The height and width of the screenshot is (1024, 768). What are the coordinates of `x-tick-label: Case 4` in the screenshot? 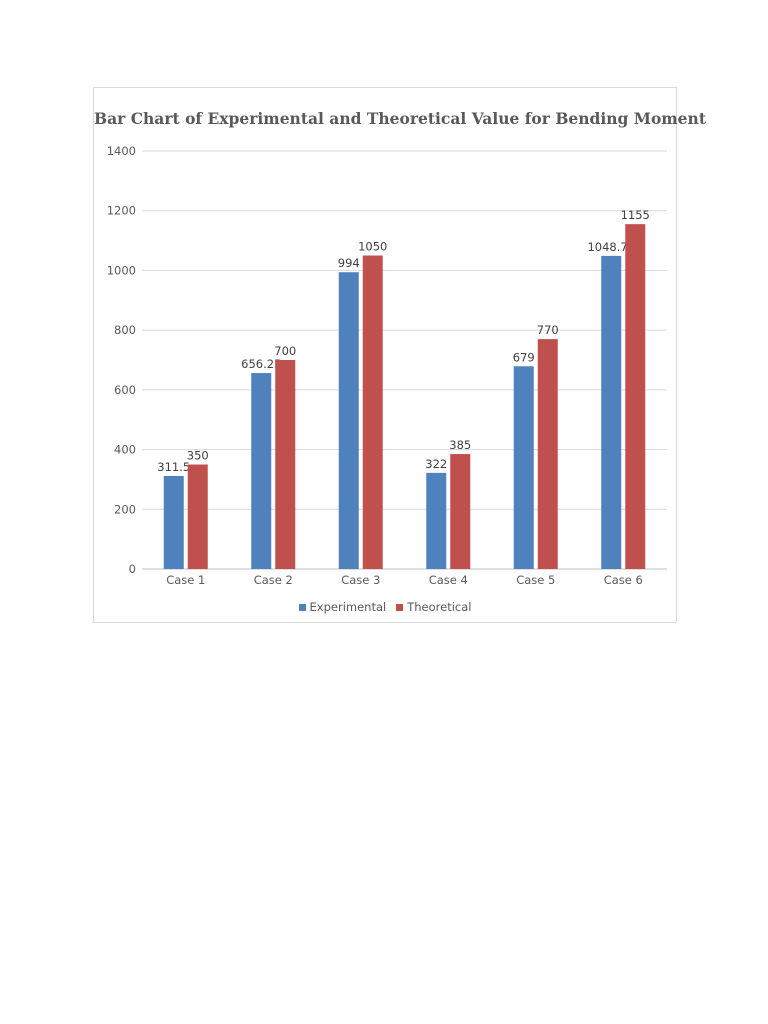 It's located at (448, 580).